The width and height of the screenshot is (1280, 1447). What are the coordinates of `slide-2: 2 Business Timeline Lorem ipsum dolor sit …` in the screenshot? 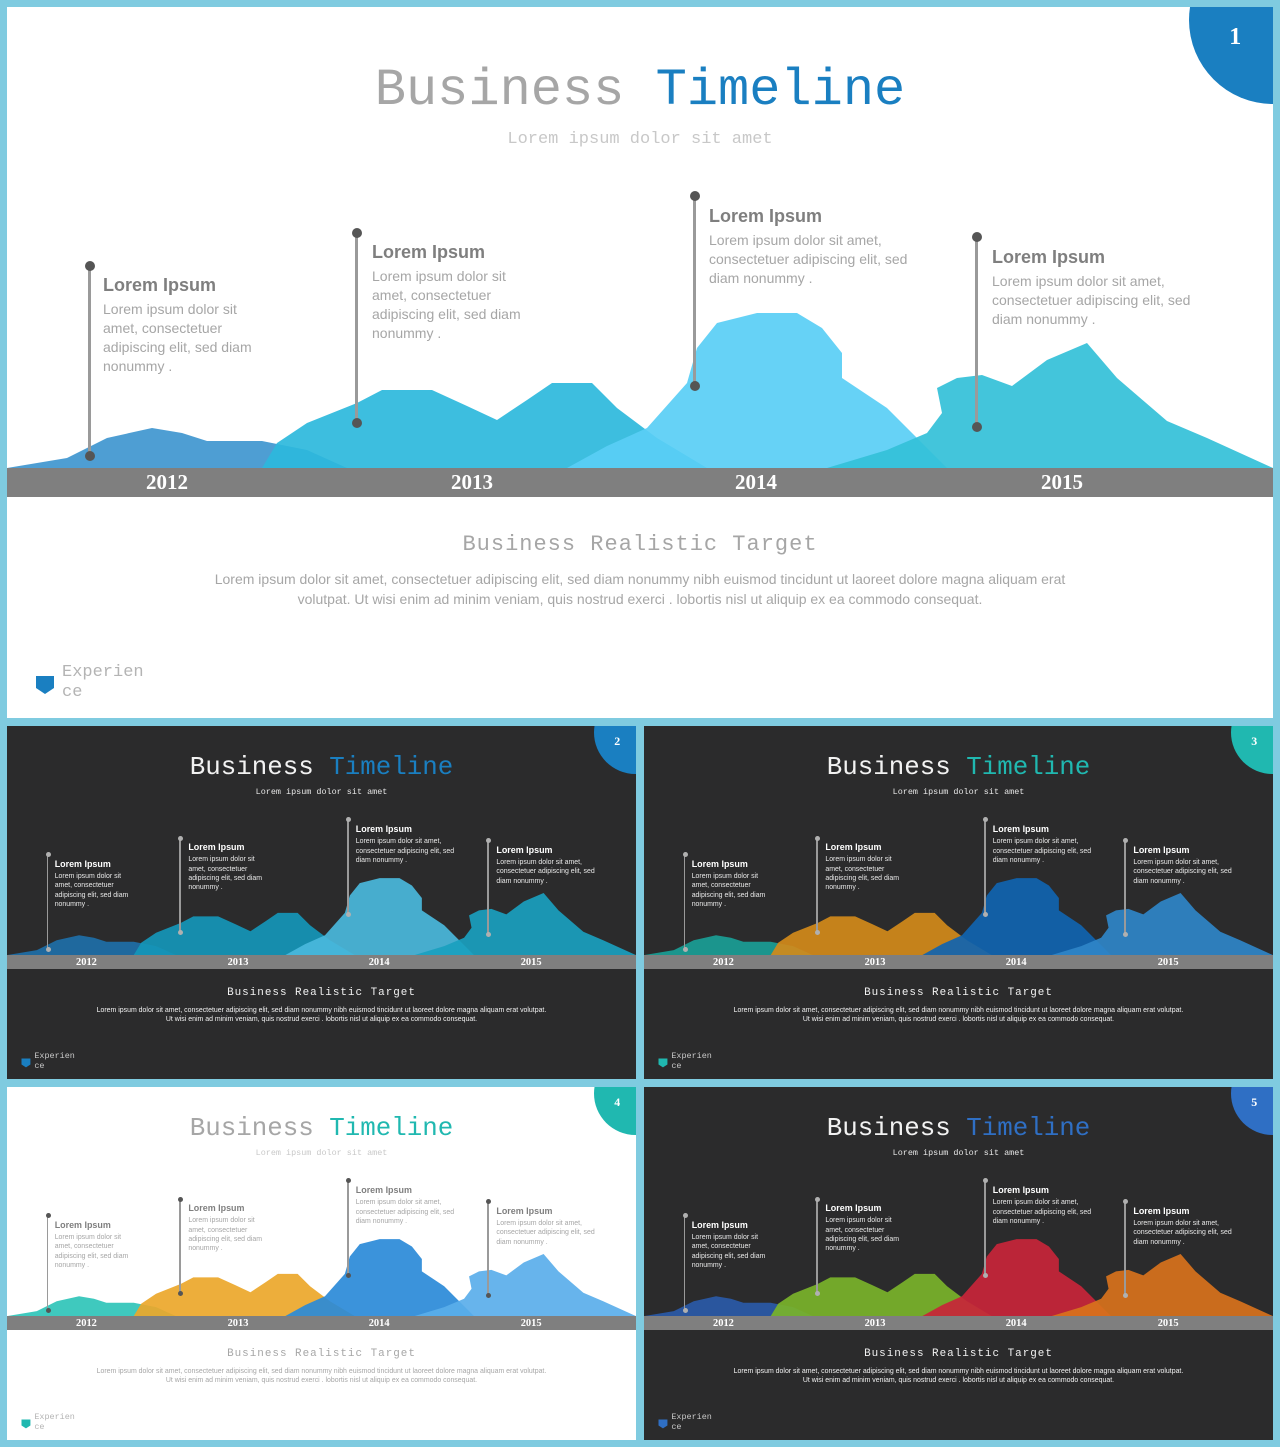 It's located at (321, 902).